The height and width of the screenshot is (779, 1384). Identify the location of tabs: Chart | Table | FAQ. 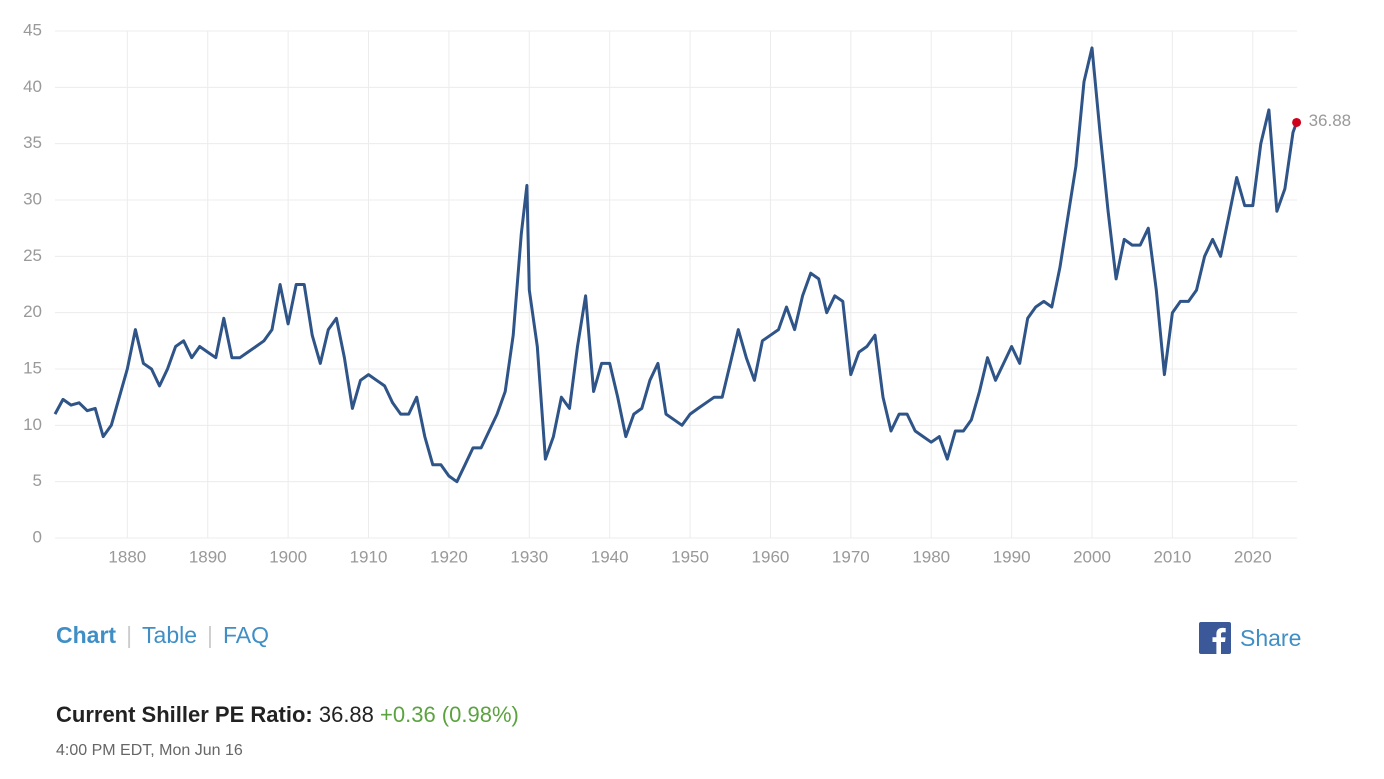
(162, 635).